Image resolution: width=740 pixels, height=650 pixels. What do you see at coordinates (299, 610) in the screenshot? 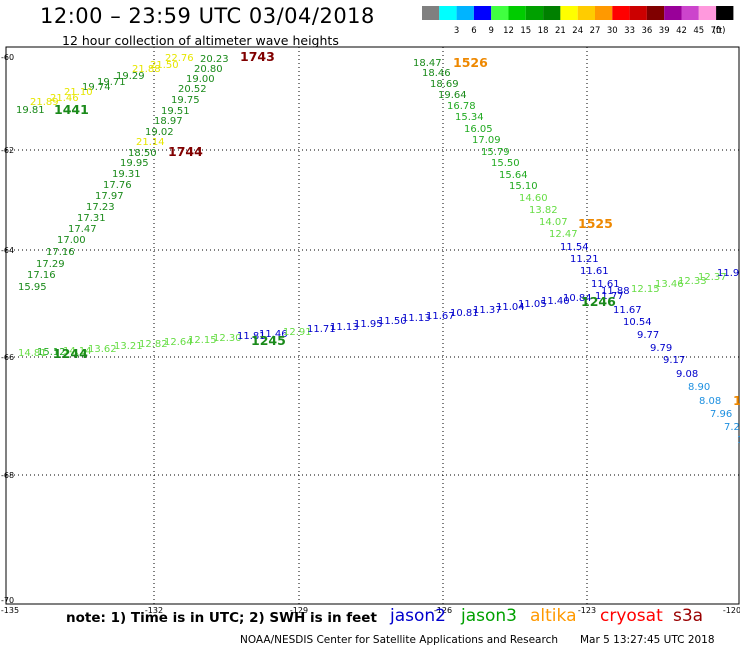
I see `longitude-label: -129` at bounding box center [299, 610].